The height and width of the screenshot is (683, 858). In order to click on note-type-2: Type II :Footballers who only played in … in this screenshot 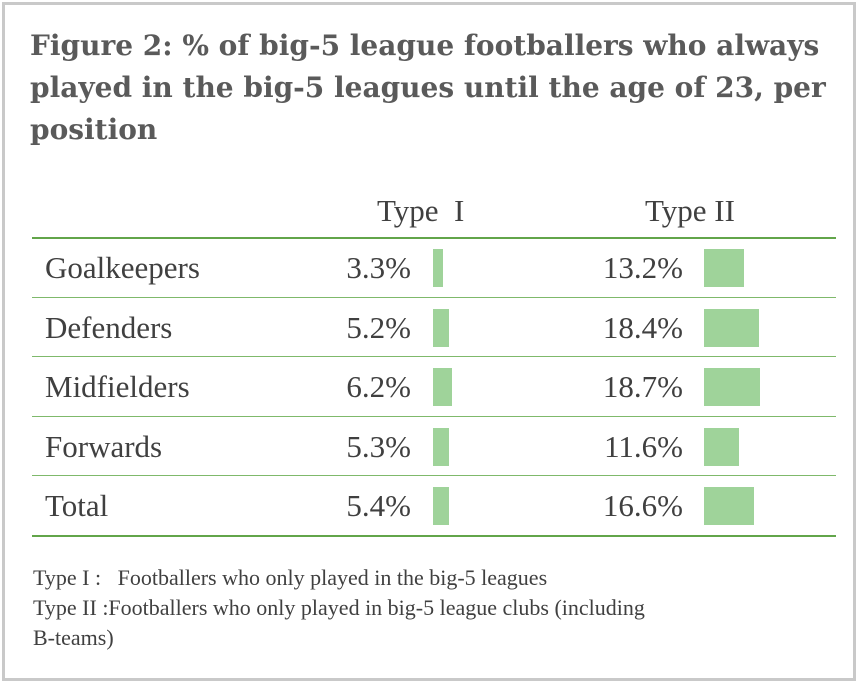, I will do `click(339, 607)`.